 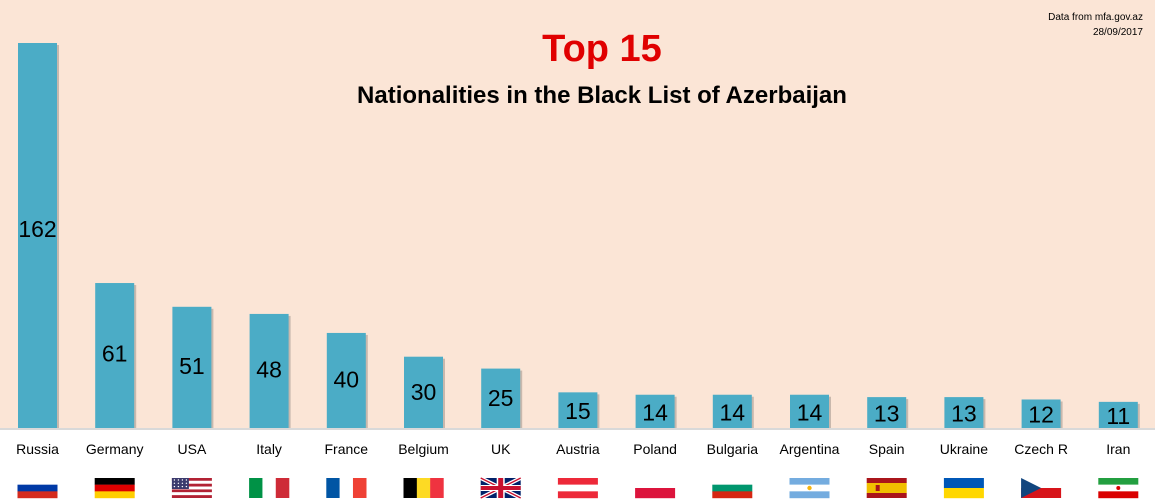 I want to click on source-text: Data from mfa.gov.az, so click(x=1095, y=17).